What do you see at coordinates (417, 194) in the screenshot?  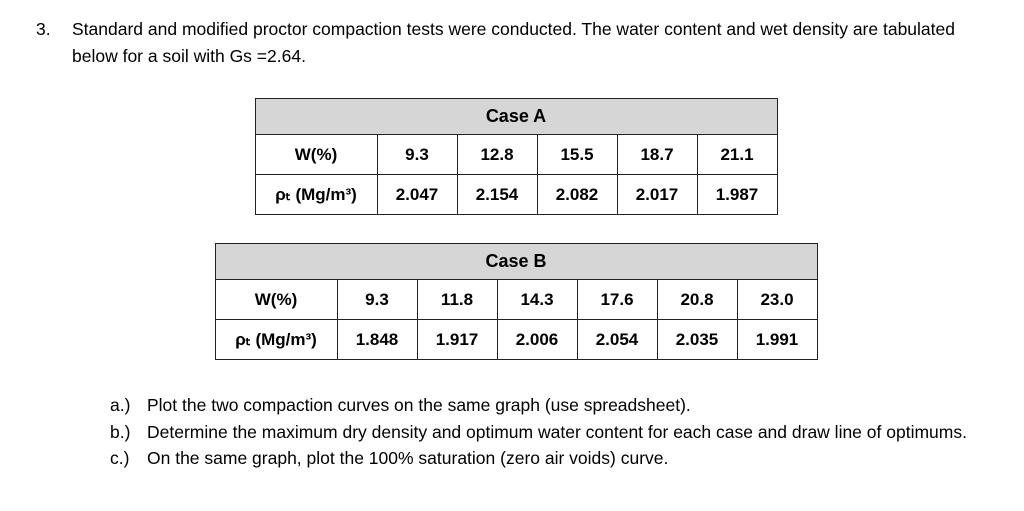 I see `table-cell: 2.047` at bounding box center [417, 194].